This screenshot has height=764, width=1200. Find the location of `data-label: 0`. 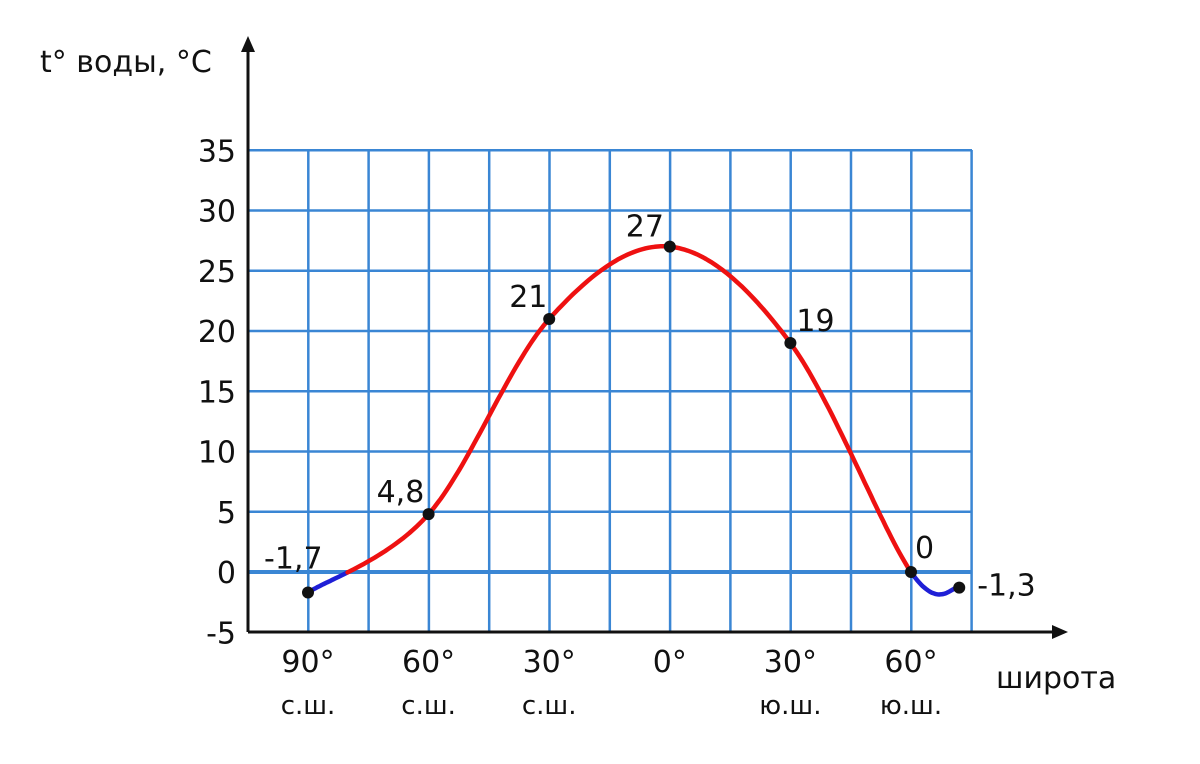

data-label: 0 is located at coordinates (924, 548).